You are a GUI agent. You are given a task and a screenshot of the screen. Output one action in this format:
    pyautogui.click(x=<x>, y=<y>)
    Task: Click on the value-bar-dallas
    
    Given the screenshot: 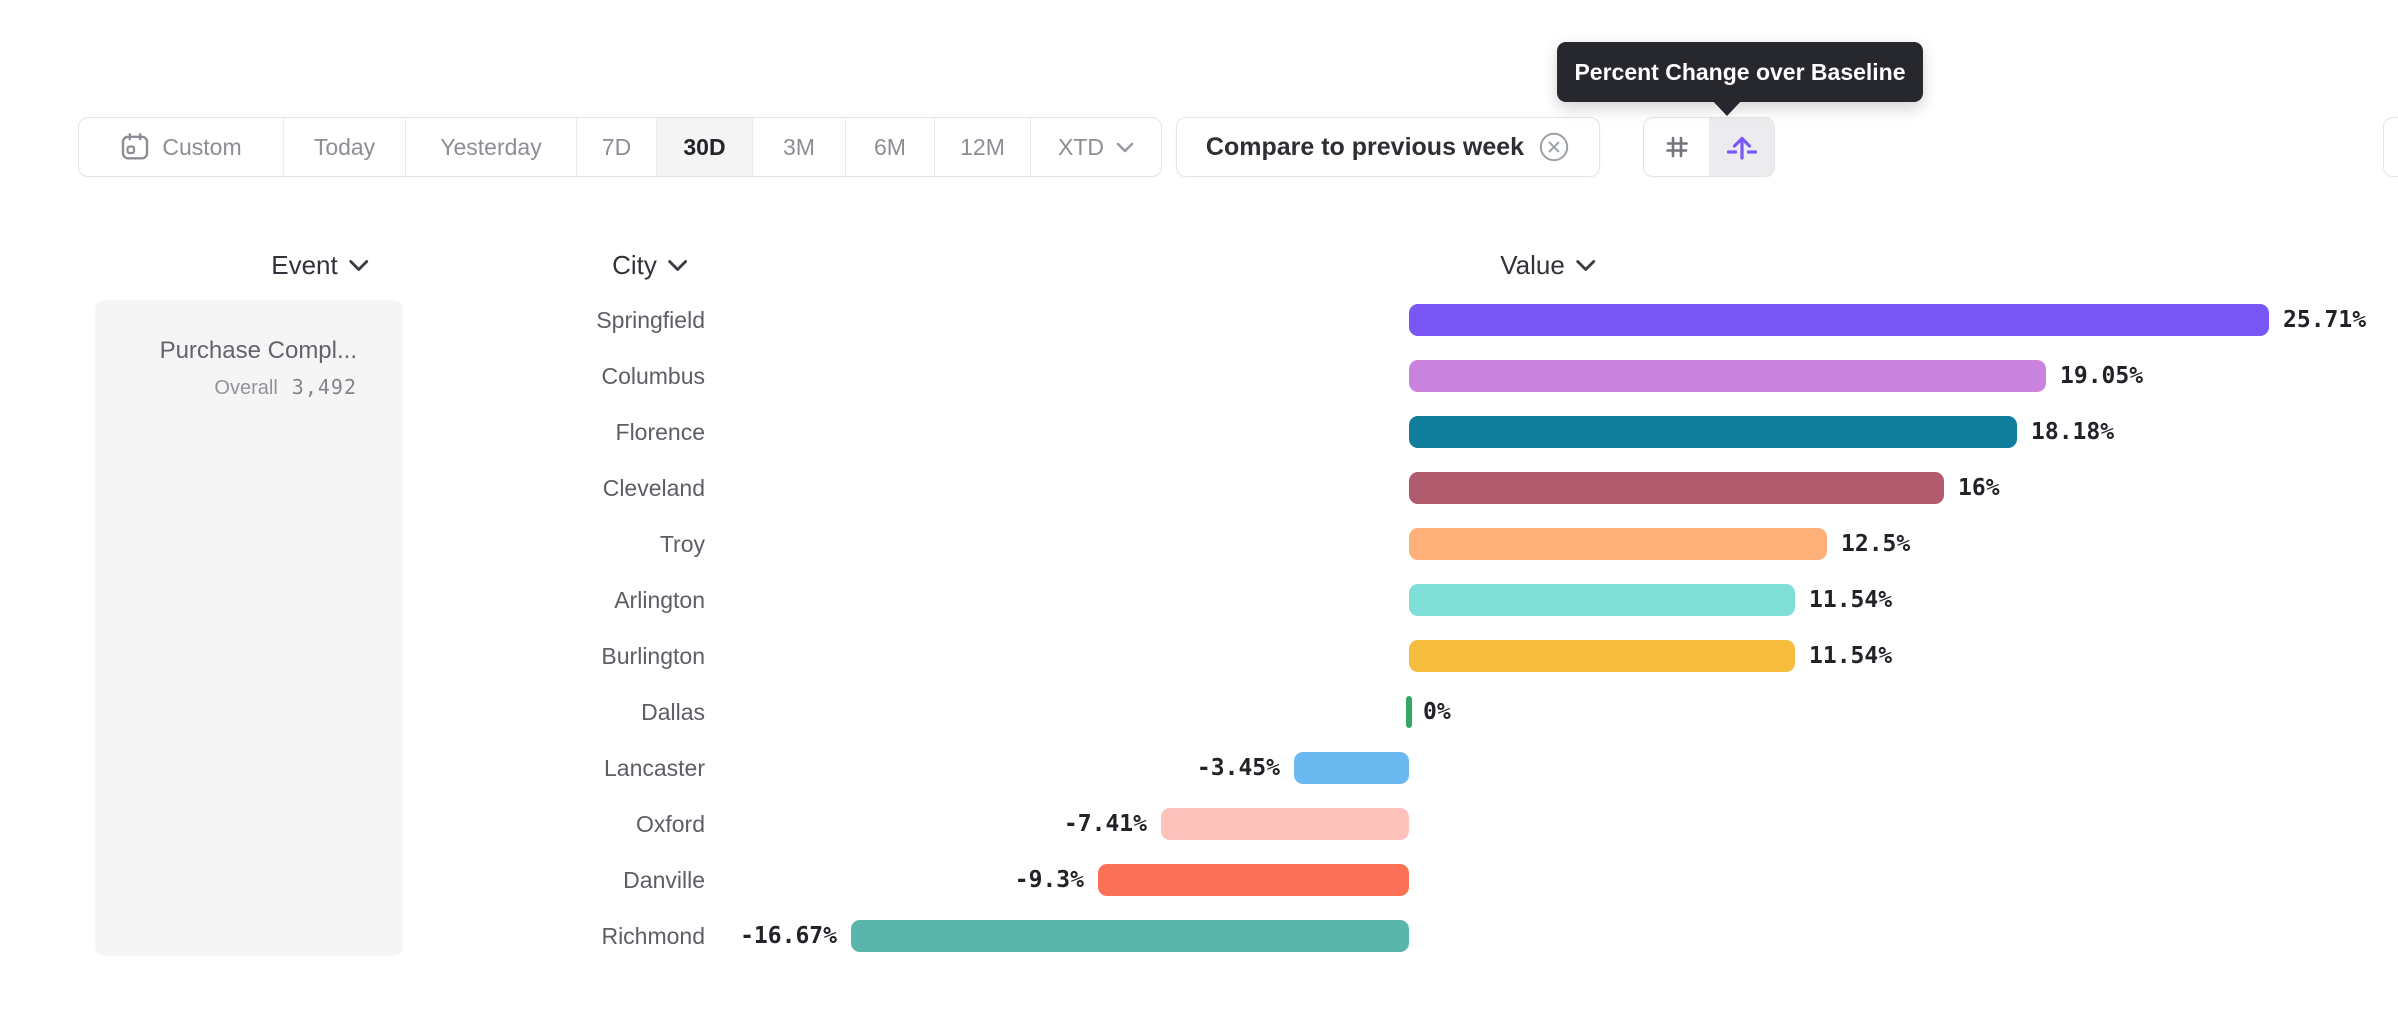 What is the action you would take?
    pyautogui.click(x=1409, y=712)
    